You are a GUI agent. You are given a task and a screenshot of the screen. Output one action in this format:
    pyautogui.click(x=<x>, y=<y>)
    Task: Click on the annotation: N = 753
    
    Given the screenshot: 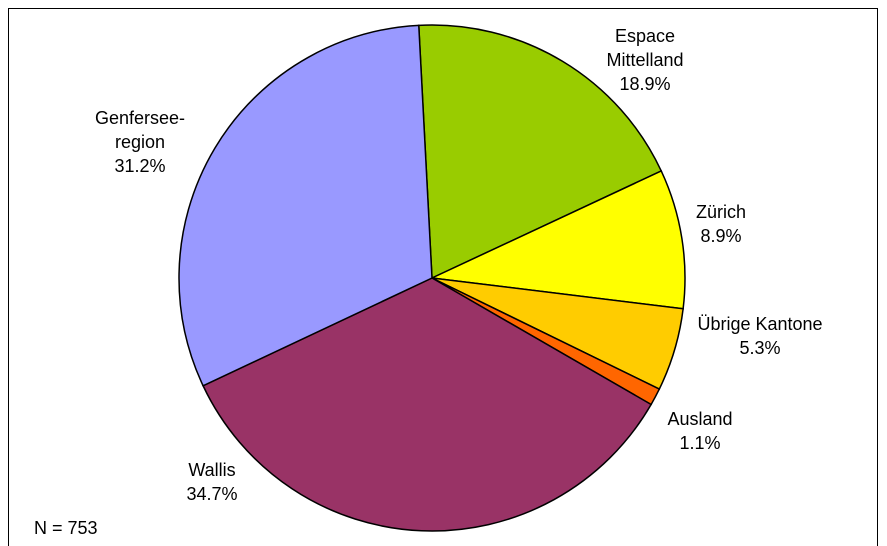 What is the action you would take?
    pyautogui.click(x=66, y=528)
    